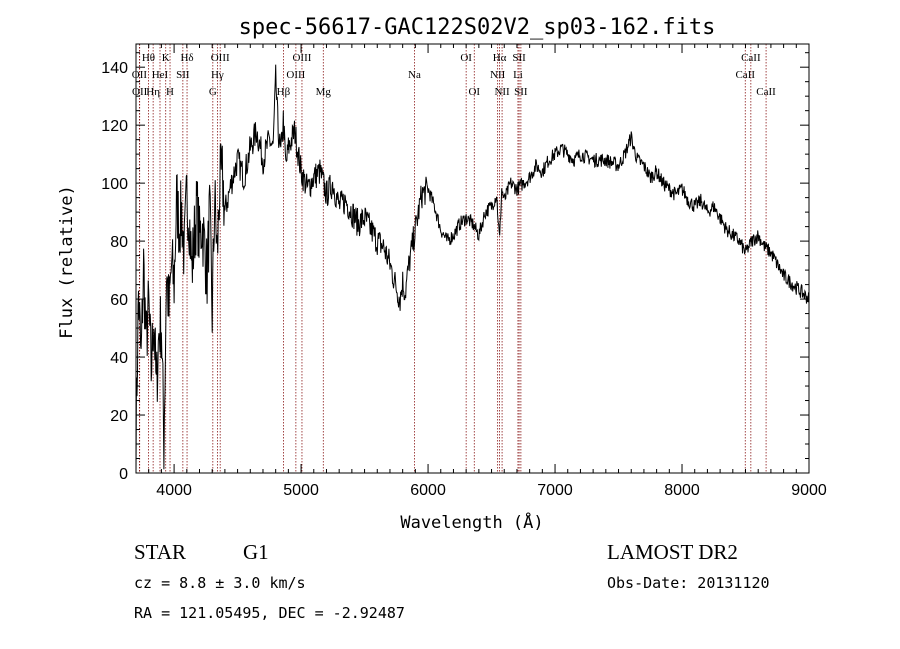 This screenshot has height=649, width=900. Describe the element at coordinates (672, 552) in the screenshot. I see `survey-name: LAMOST DR2` at that location.